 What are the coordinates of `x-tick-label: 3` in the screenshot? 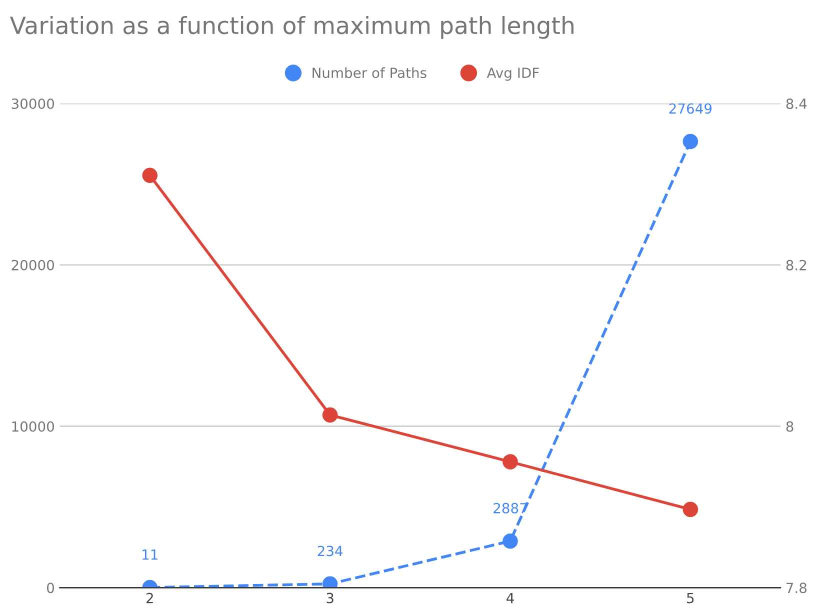 It's located at (330, 598).